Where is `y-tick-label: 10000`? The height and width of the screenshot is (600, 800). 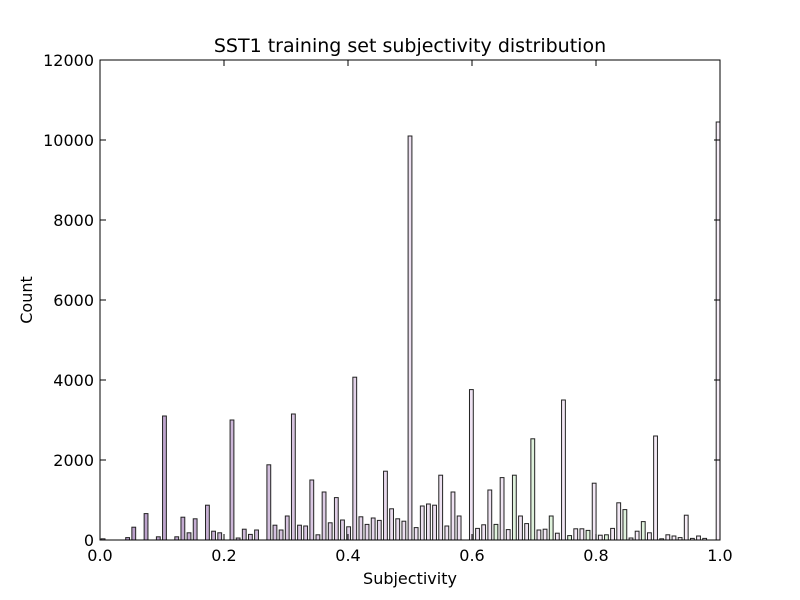 y-tick-label: 10000 is located at coordinates (68, 140).